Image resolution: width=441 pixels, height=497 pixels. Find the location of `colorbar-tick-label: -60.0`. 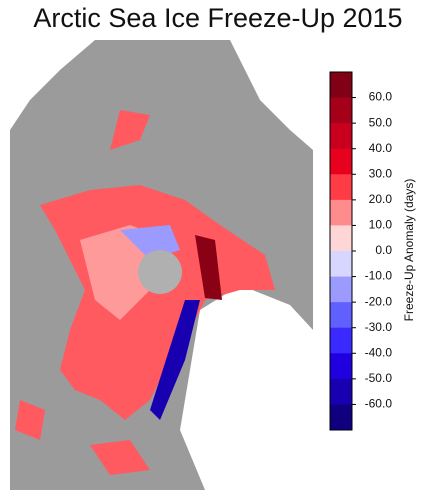

colorbar-tick-label: -60.0 is located at coordinates (379, 404).